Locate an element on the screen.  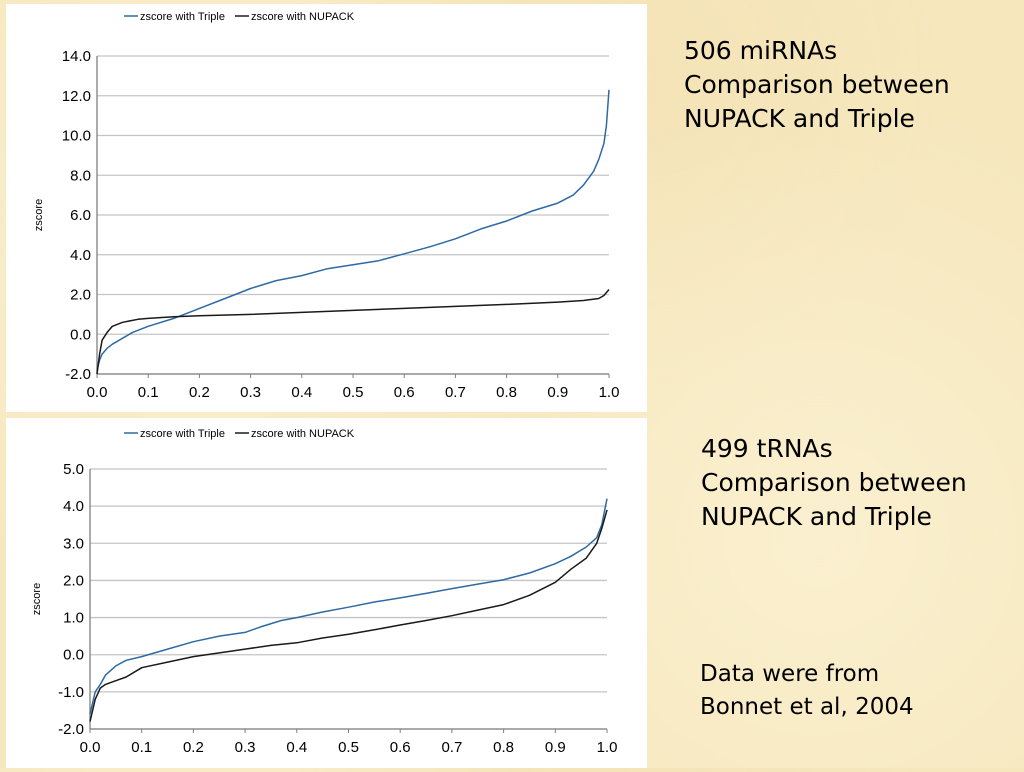
caption-count: 499 tRNAs is located at coordinates (767, 448).